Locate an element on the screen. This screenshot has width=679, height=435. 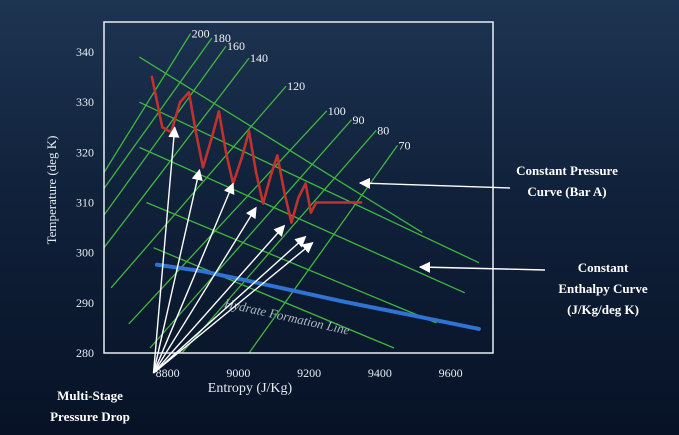
pressure-drop-annotation: Multi-Stage is located at coordinates (90, 395).